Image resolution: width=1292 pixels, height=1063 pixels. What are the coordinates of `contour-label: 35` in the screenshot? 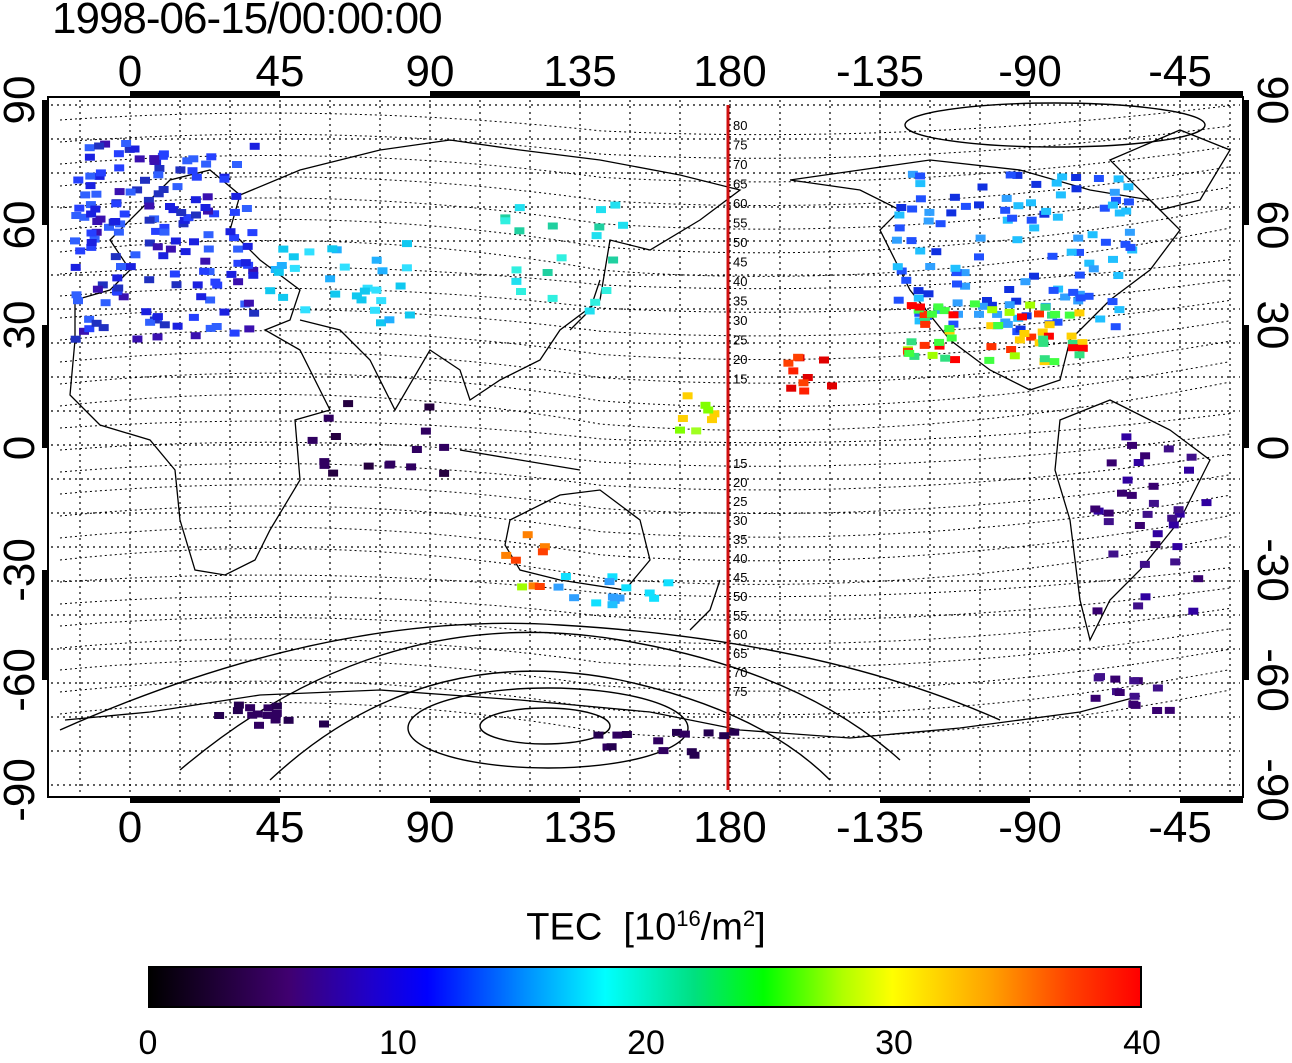 It's located at (740, 301).